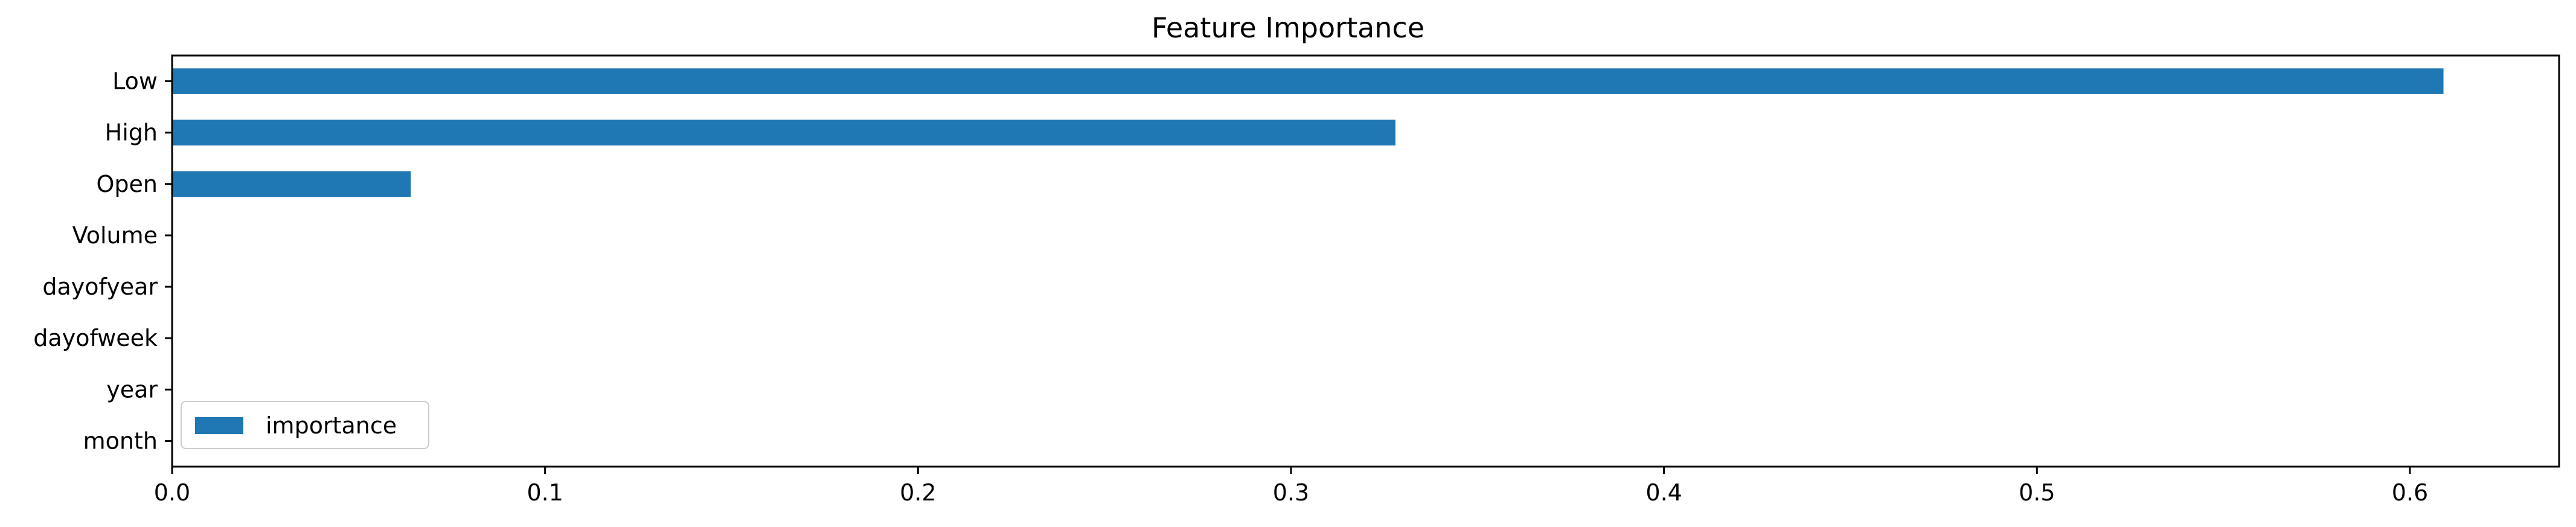 This screenshot has height=527, width=2576. I want to click on bar-open, so click(291, 184).